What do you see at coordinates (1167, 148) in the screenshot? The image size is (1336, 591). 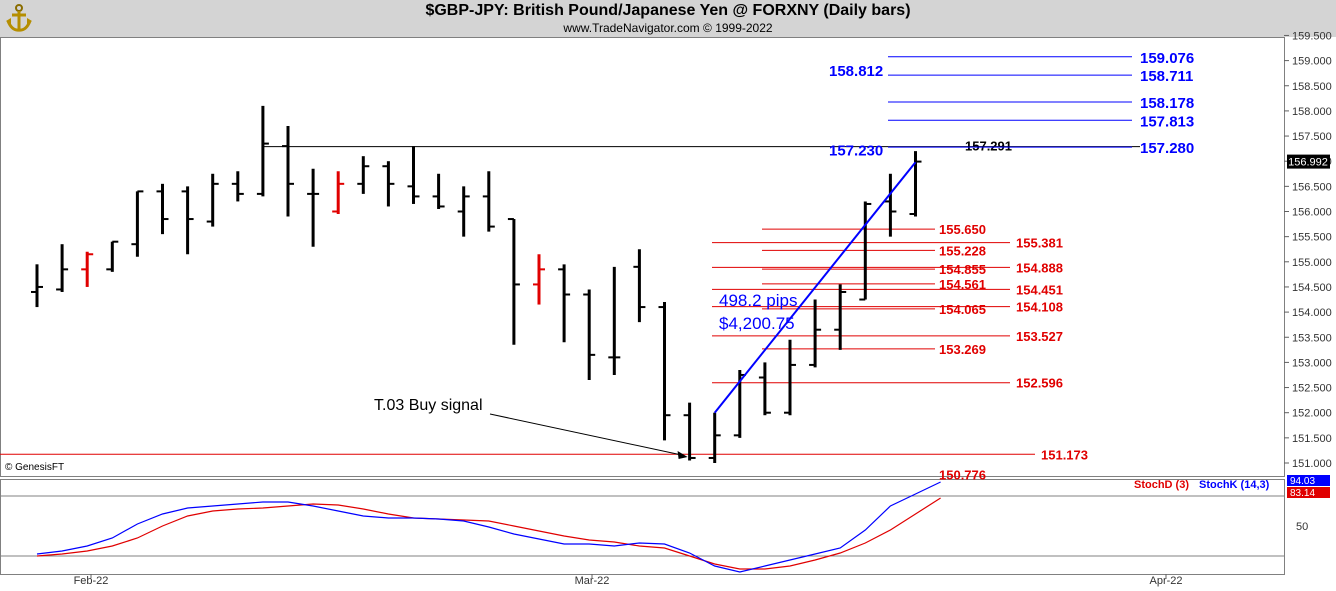 I see `target-level-label: 157.280` at bounding box center [1167, 148].